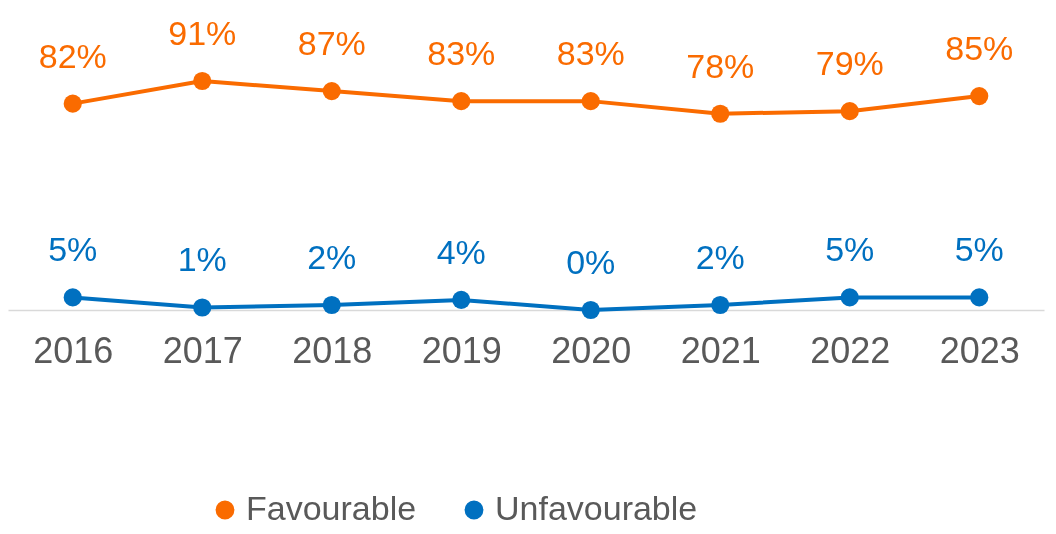 The image size is (1056, 534). Describe the element at coordinates (72, 55) in the screenshot. I see `data-label: 82%` at that location.